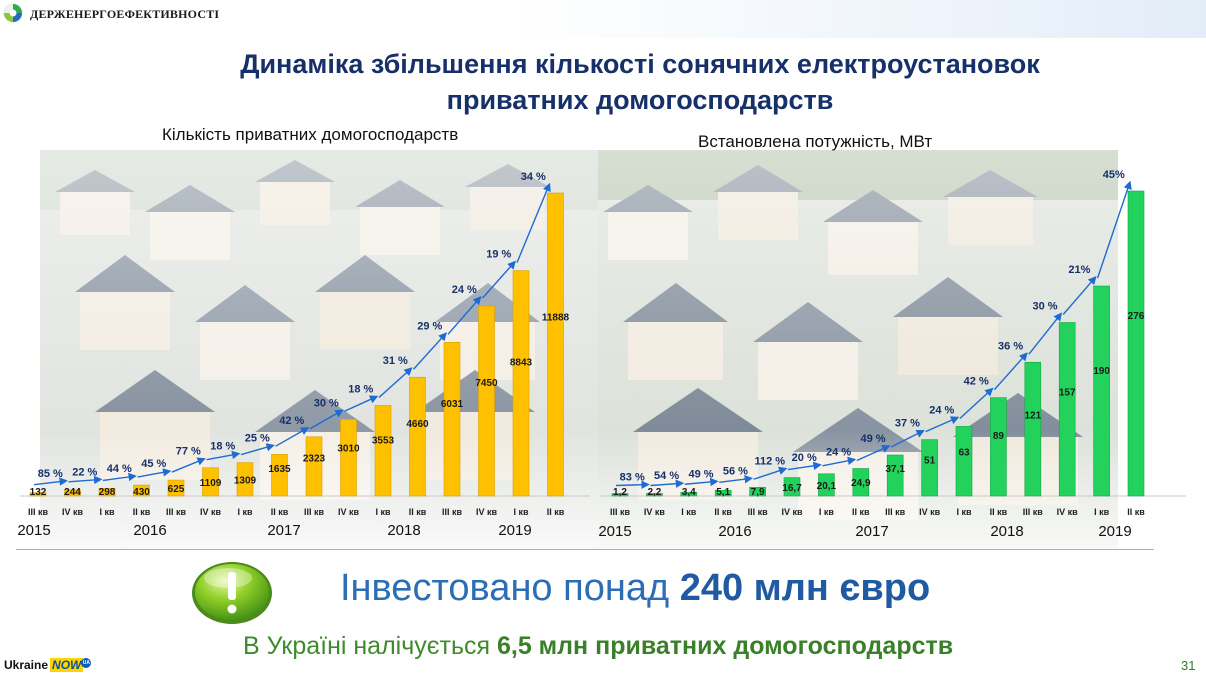 The width and height of the screenshot is (1206, 682). What do you see at coordinates (758, 492) in the screenshot?
I see `value-label-1-4: 7,9` at bounding box center [758, 492].